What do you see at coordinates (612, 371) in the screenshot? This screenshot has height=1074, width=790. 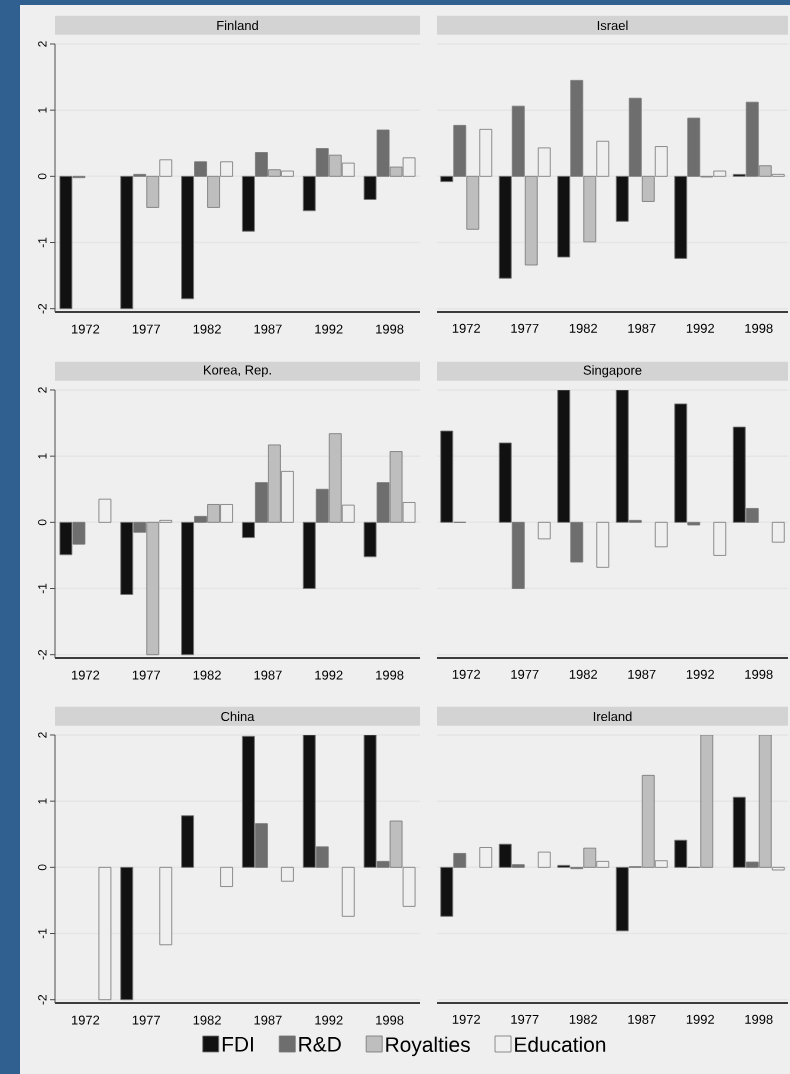 I see `chart-title: Singapore` at bounding box center [612, 371].